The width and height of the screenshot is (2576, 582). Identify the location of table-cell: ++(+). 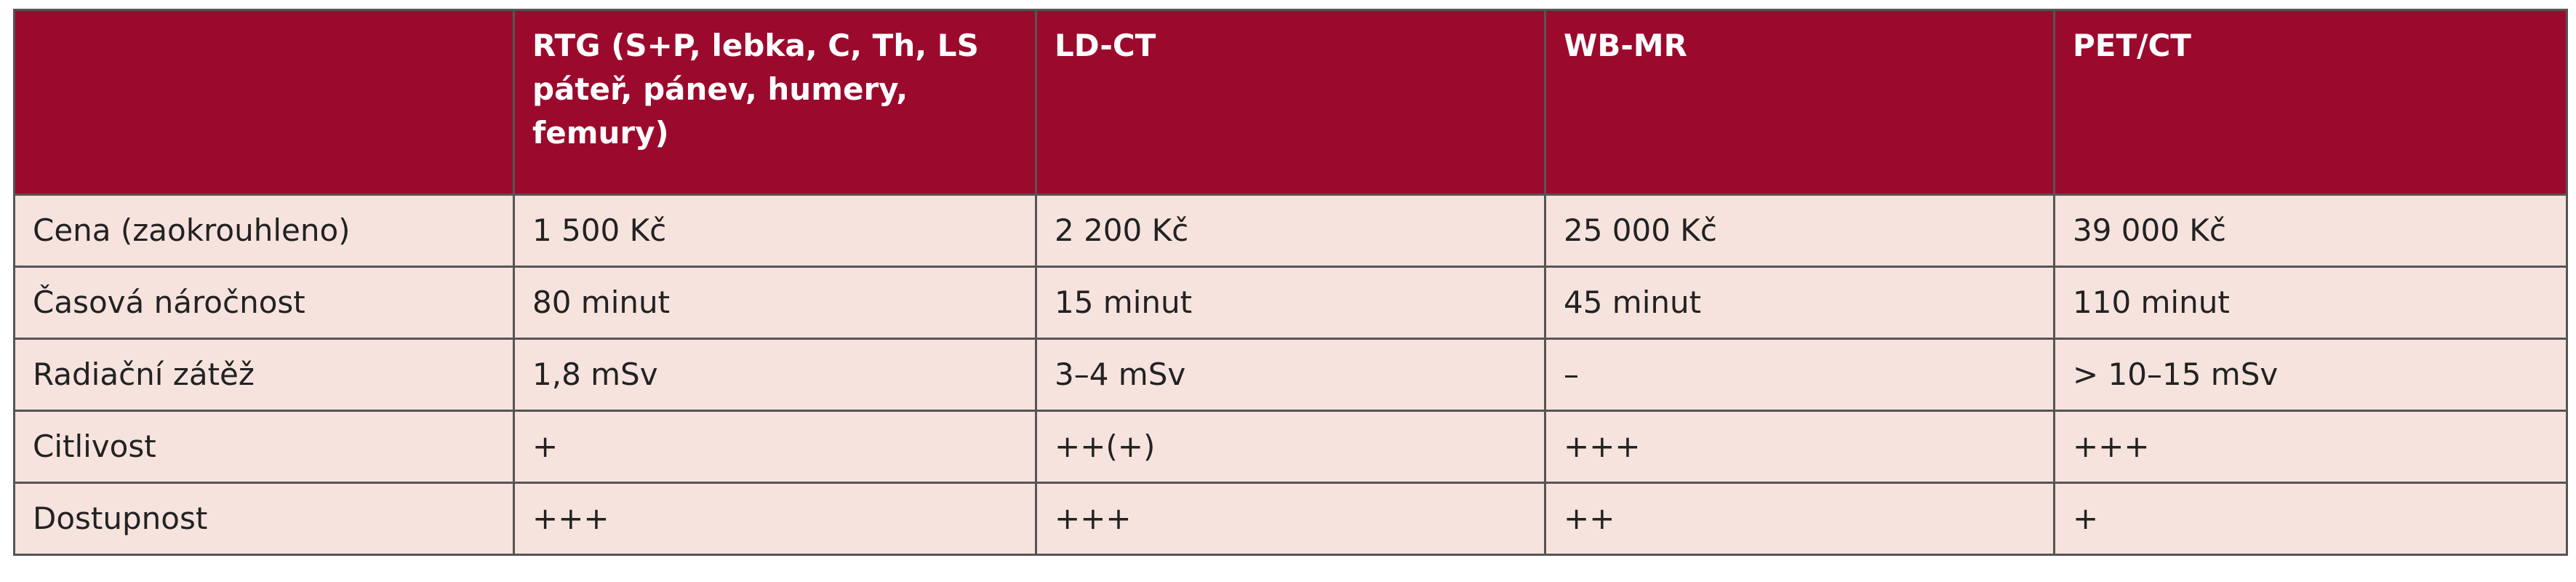
(1290, 447).